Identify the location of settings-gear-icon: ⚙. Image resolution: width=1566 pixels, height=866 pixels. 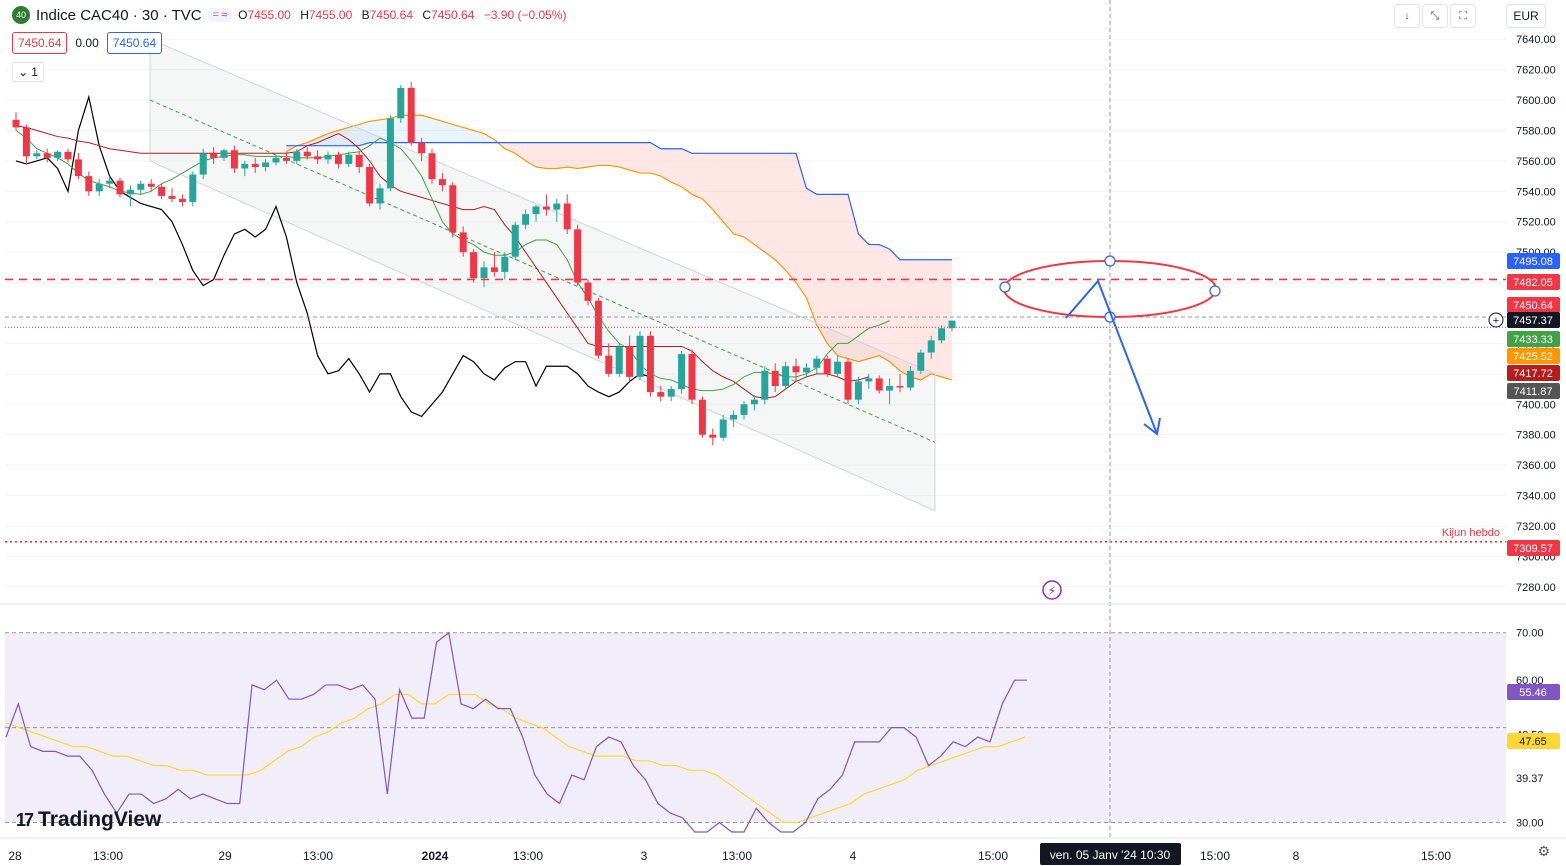
(1543, 851).